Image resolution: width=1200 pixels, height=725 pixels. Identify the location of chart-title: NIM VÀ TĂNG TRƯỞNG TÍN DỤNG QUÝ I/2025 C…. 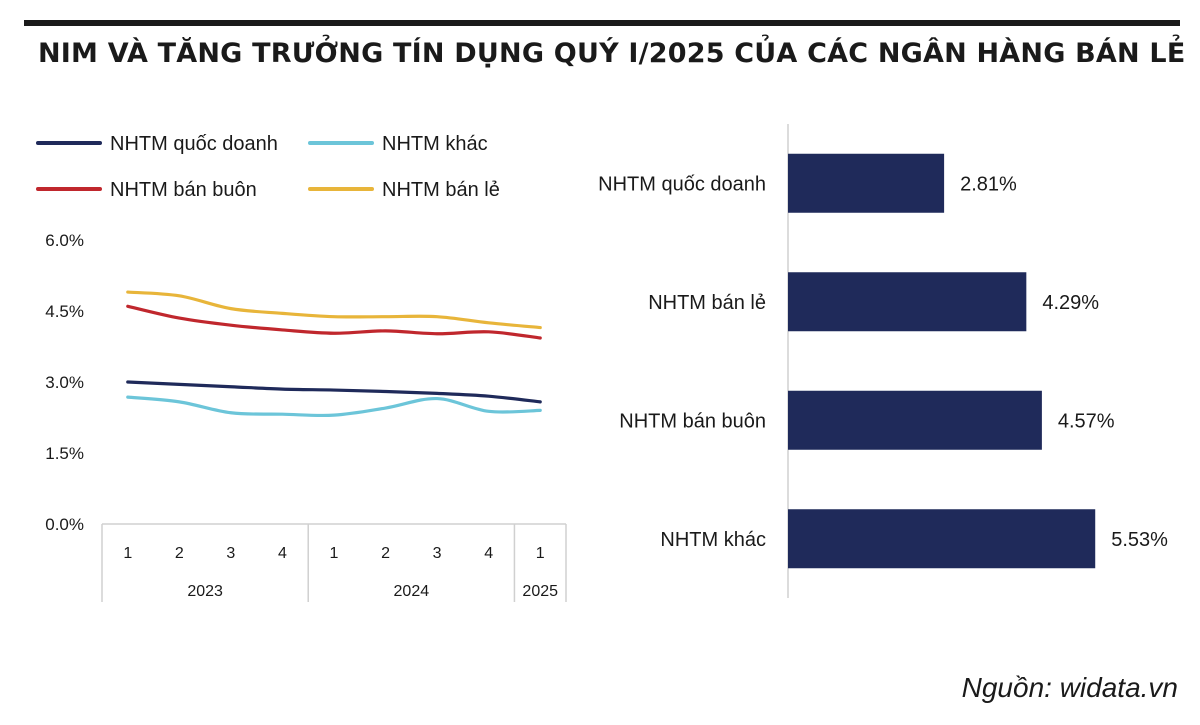
(612, 53).